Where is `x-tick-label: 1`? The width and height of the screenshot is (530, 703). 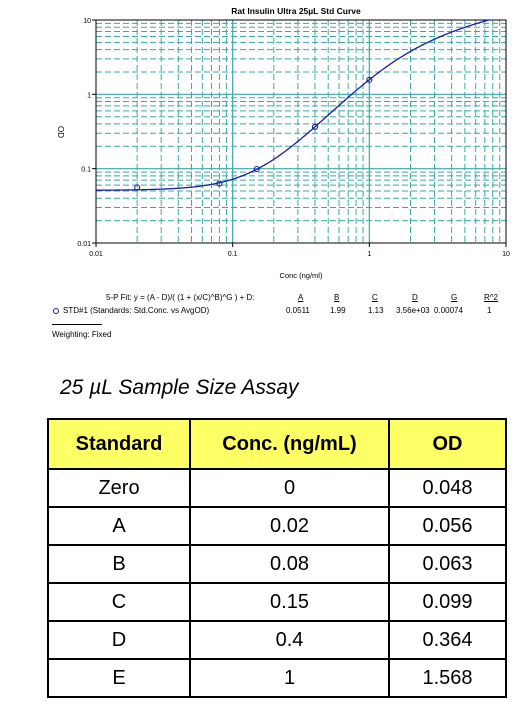 x-tick-label: 1 is located at coordinates (369, 254).